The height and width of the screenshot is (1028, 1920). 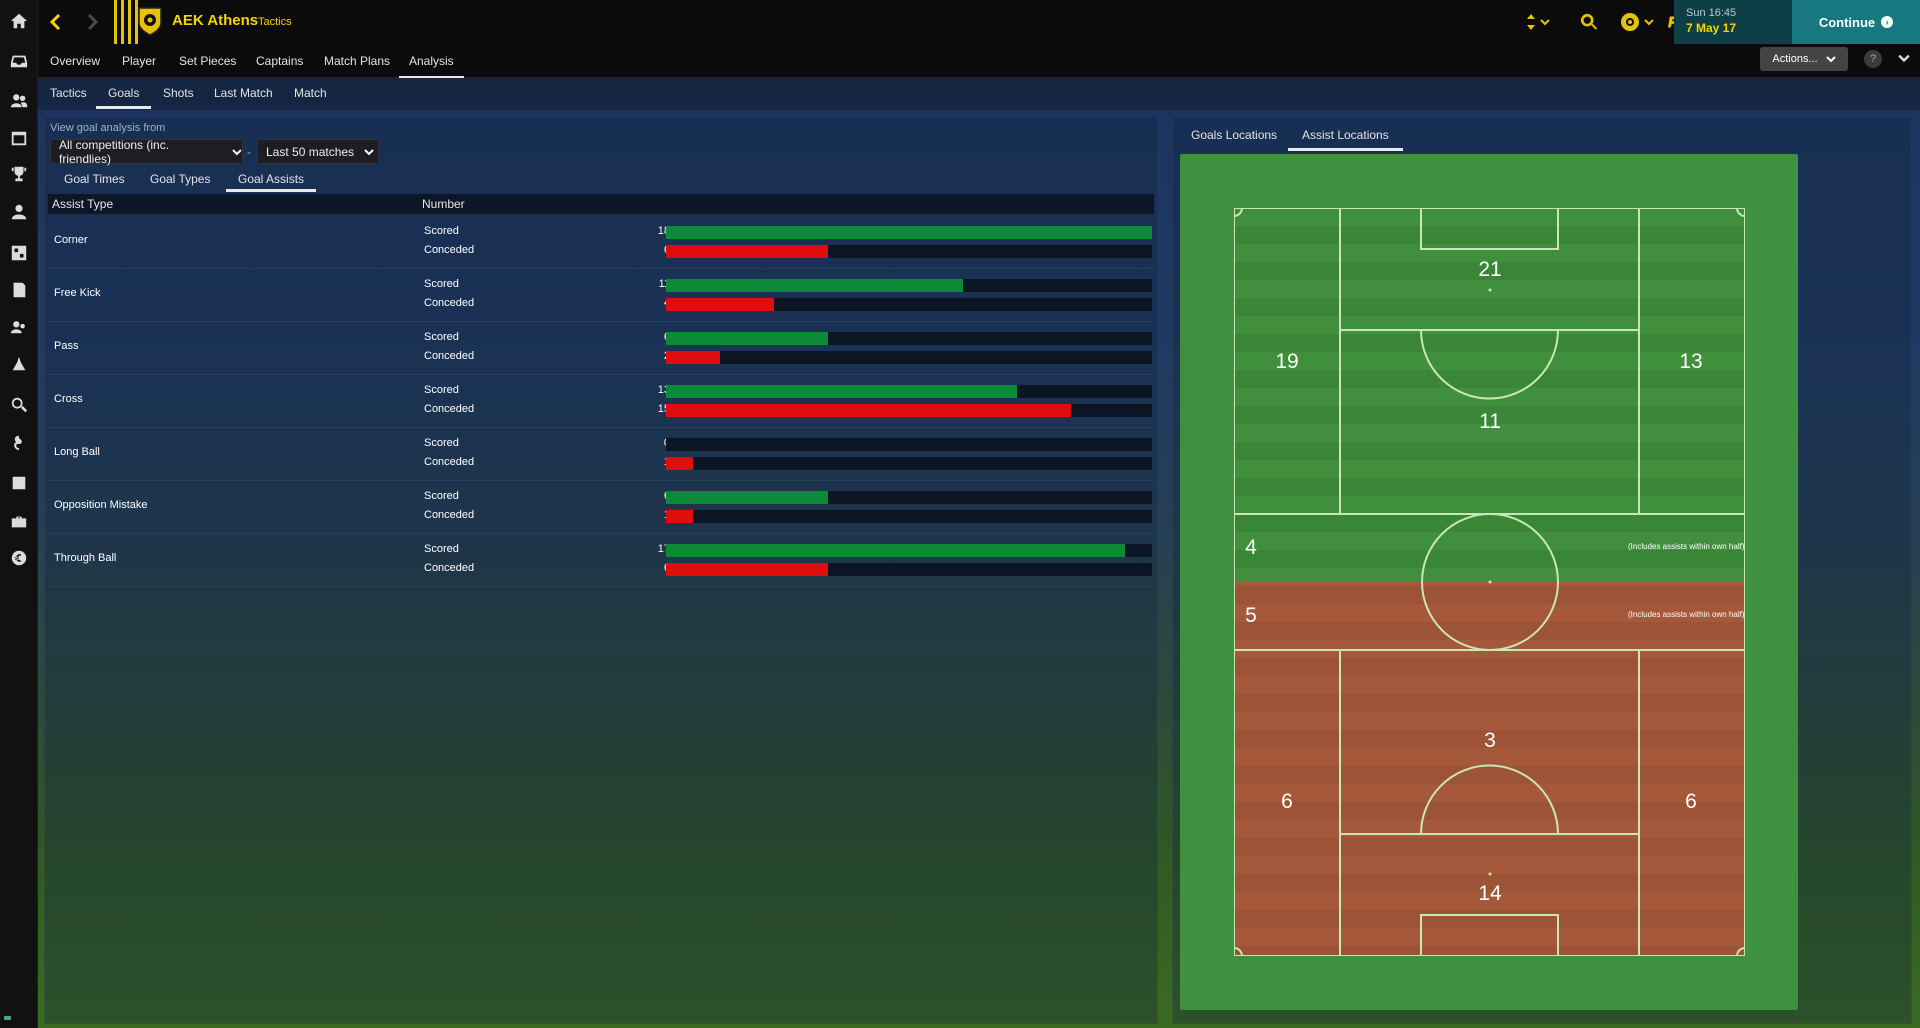 What do you see at coordinates (1490, 740) in the screenshot?
I see `zone-count-own-centre: 3` at bounding box center [1490, 740].